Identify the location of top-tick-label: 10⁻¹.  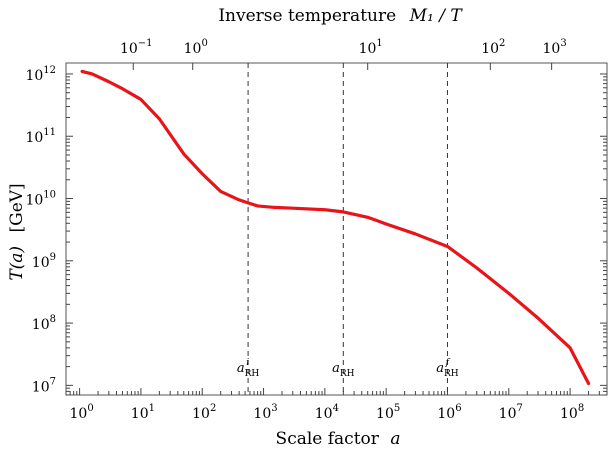
(136, 47).